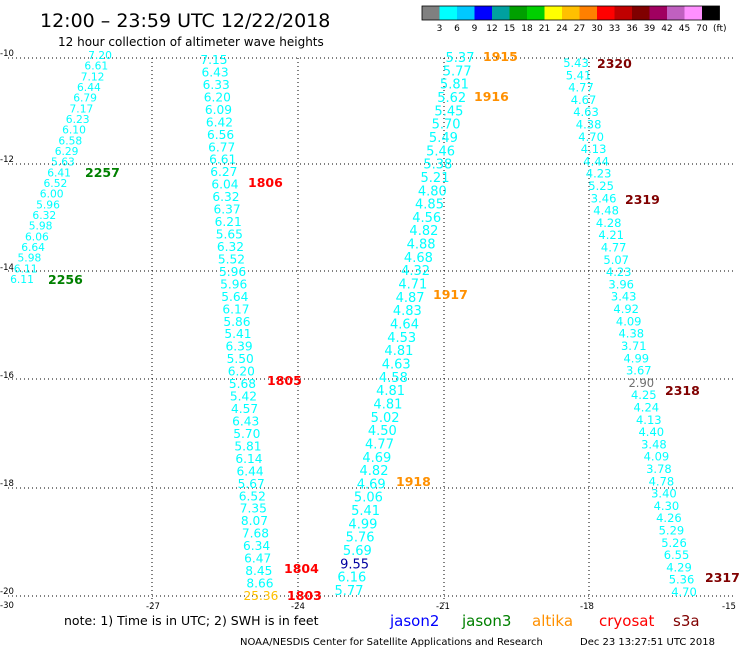 The image size is (740, 650). What do you see at coordinates (351, 578) in the screenshot?
I see `wave-height-label: 6.16` at bounding box center [351, 578].